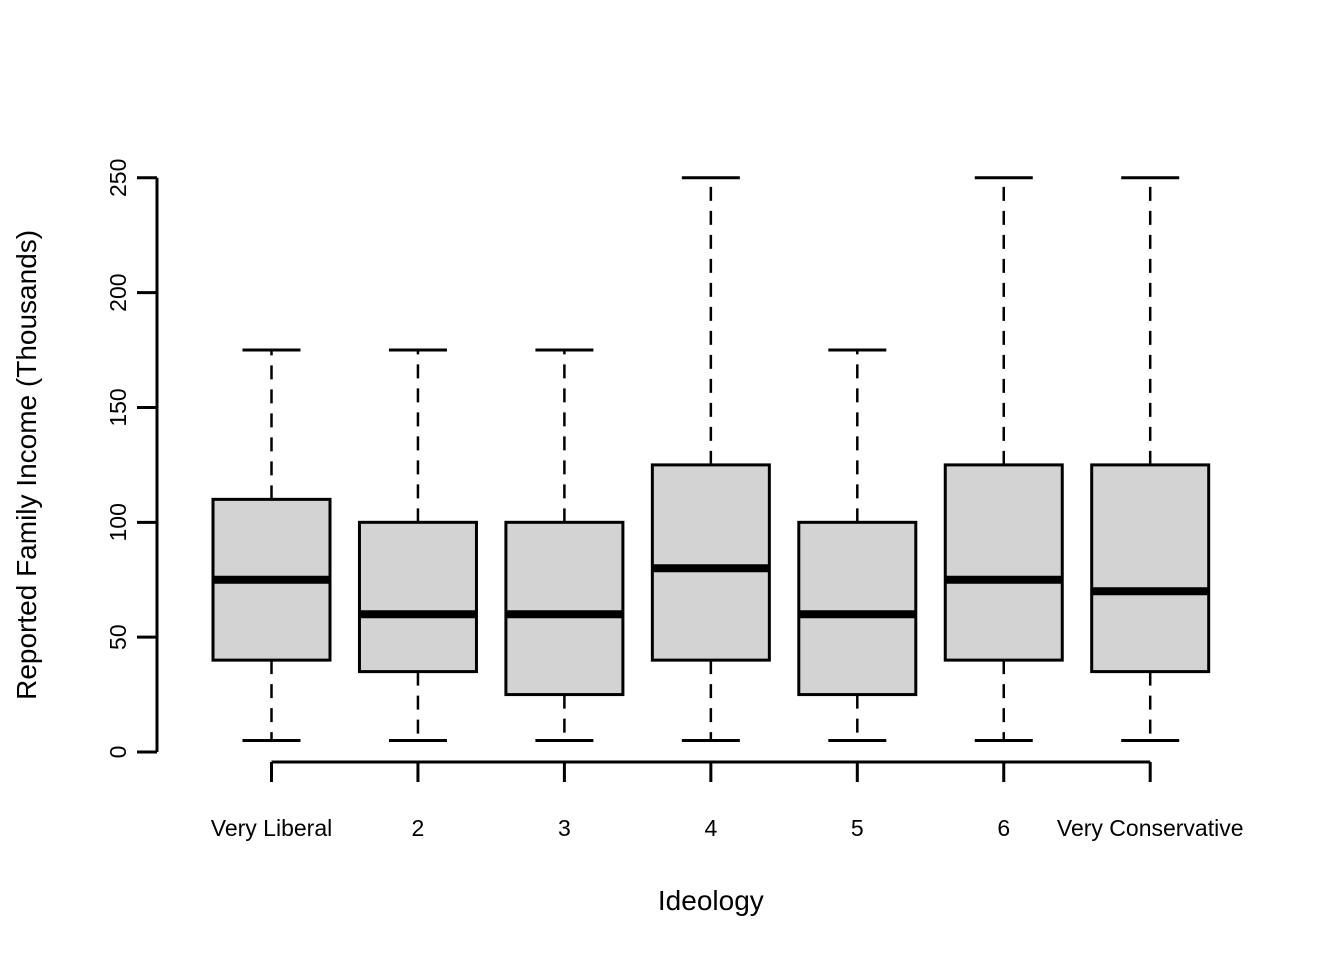  I want to click on y-tick-label: 0, so click(118, 752).